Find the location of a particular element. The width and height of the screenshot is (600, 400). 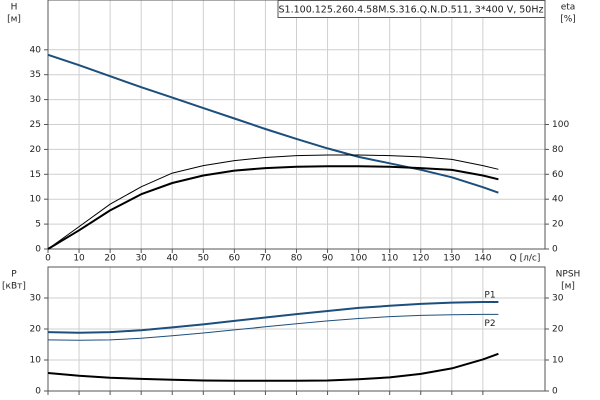

x-tick-label: 20 is located at coordinates (110, 259).